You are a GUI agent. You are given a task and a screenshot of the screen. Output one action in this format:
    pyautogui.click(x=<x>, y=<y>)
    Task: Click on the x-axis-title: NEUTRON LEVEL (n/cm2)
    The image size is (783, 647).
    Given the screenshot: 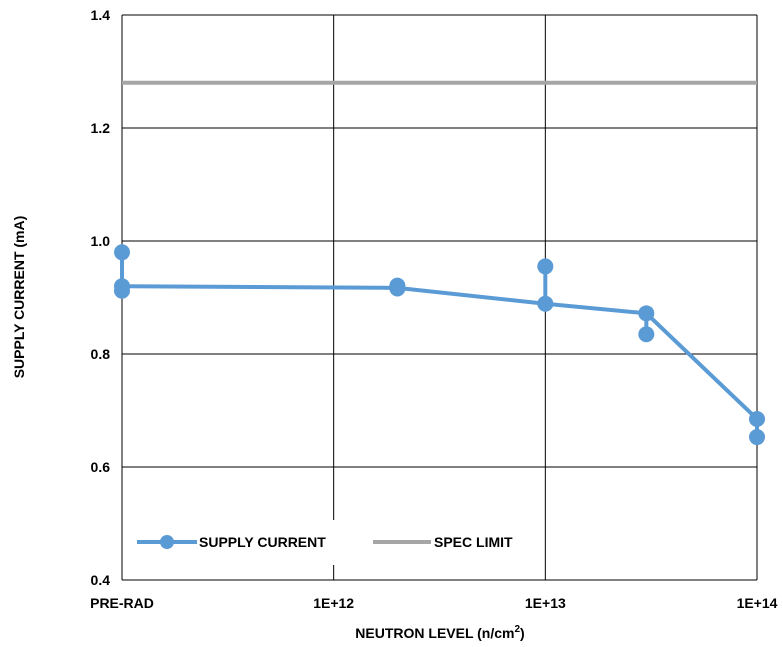 What is the action you would take?
    pyautogui.click(x=439, y=632)
    